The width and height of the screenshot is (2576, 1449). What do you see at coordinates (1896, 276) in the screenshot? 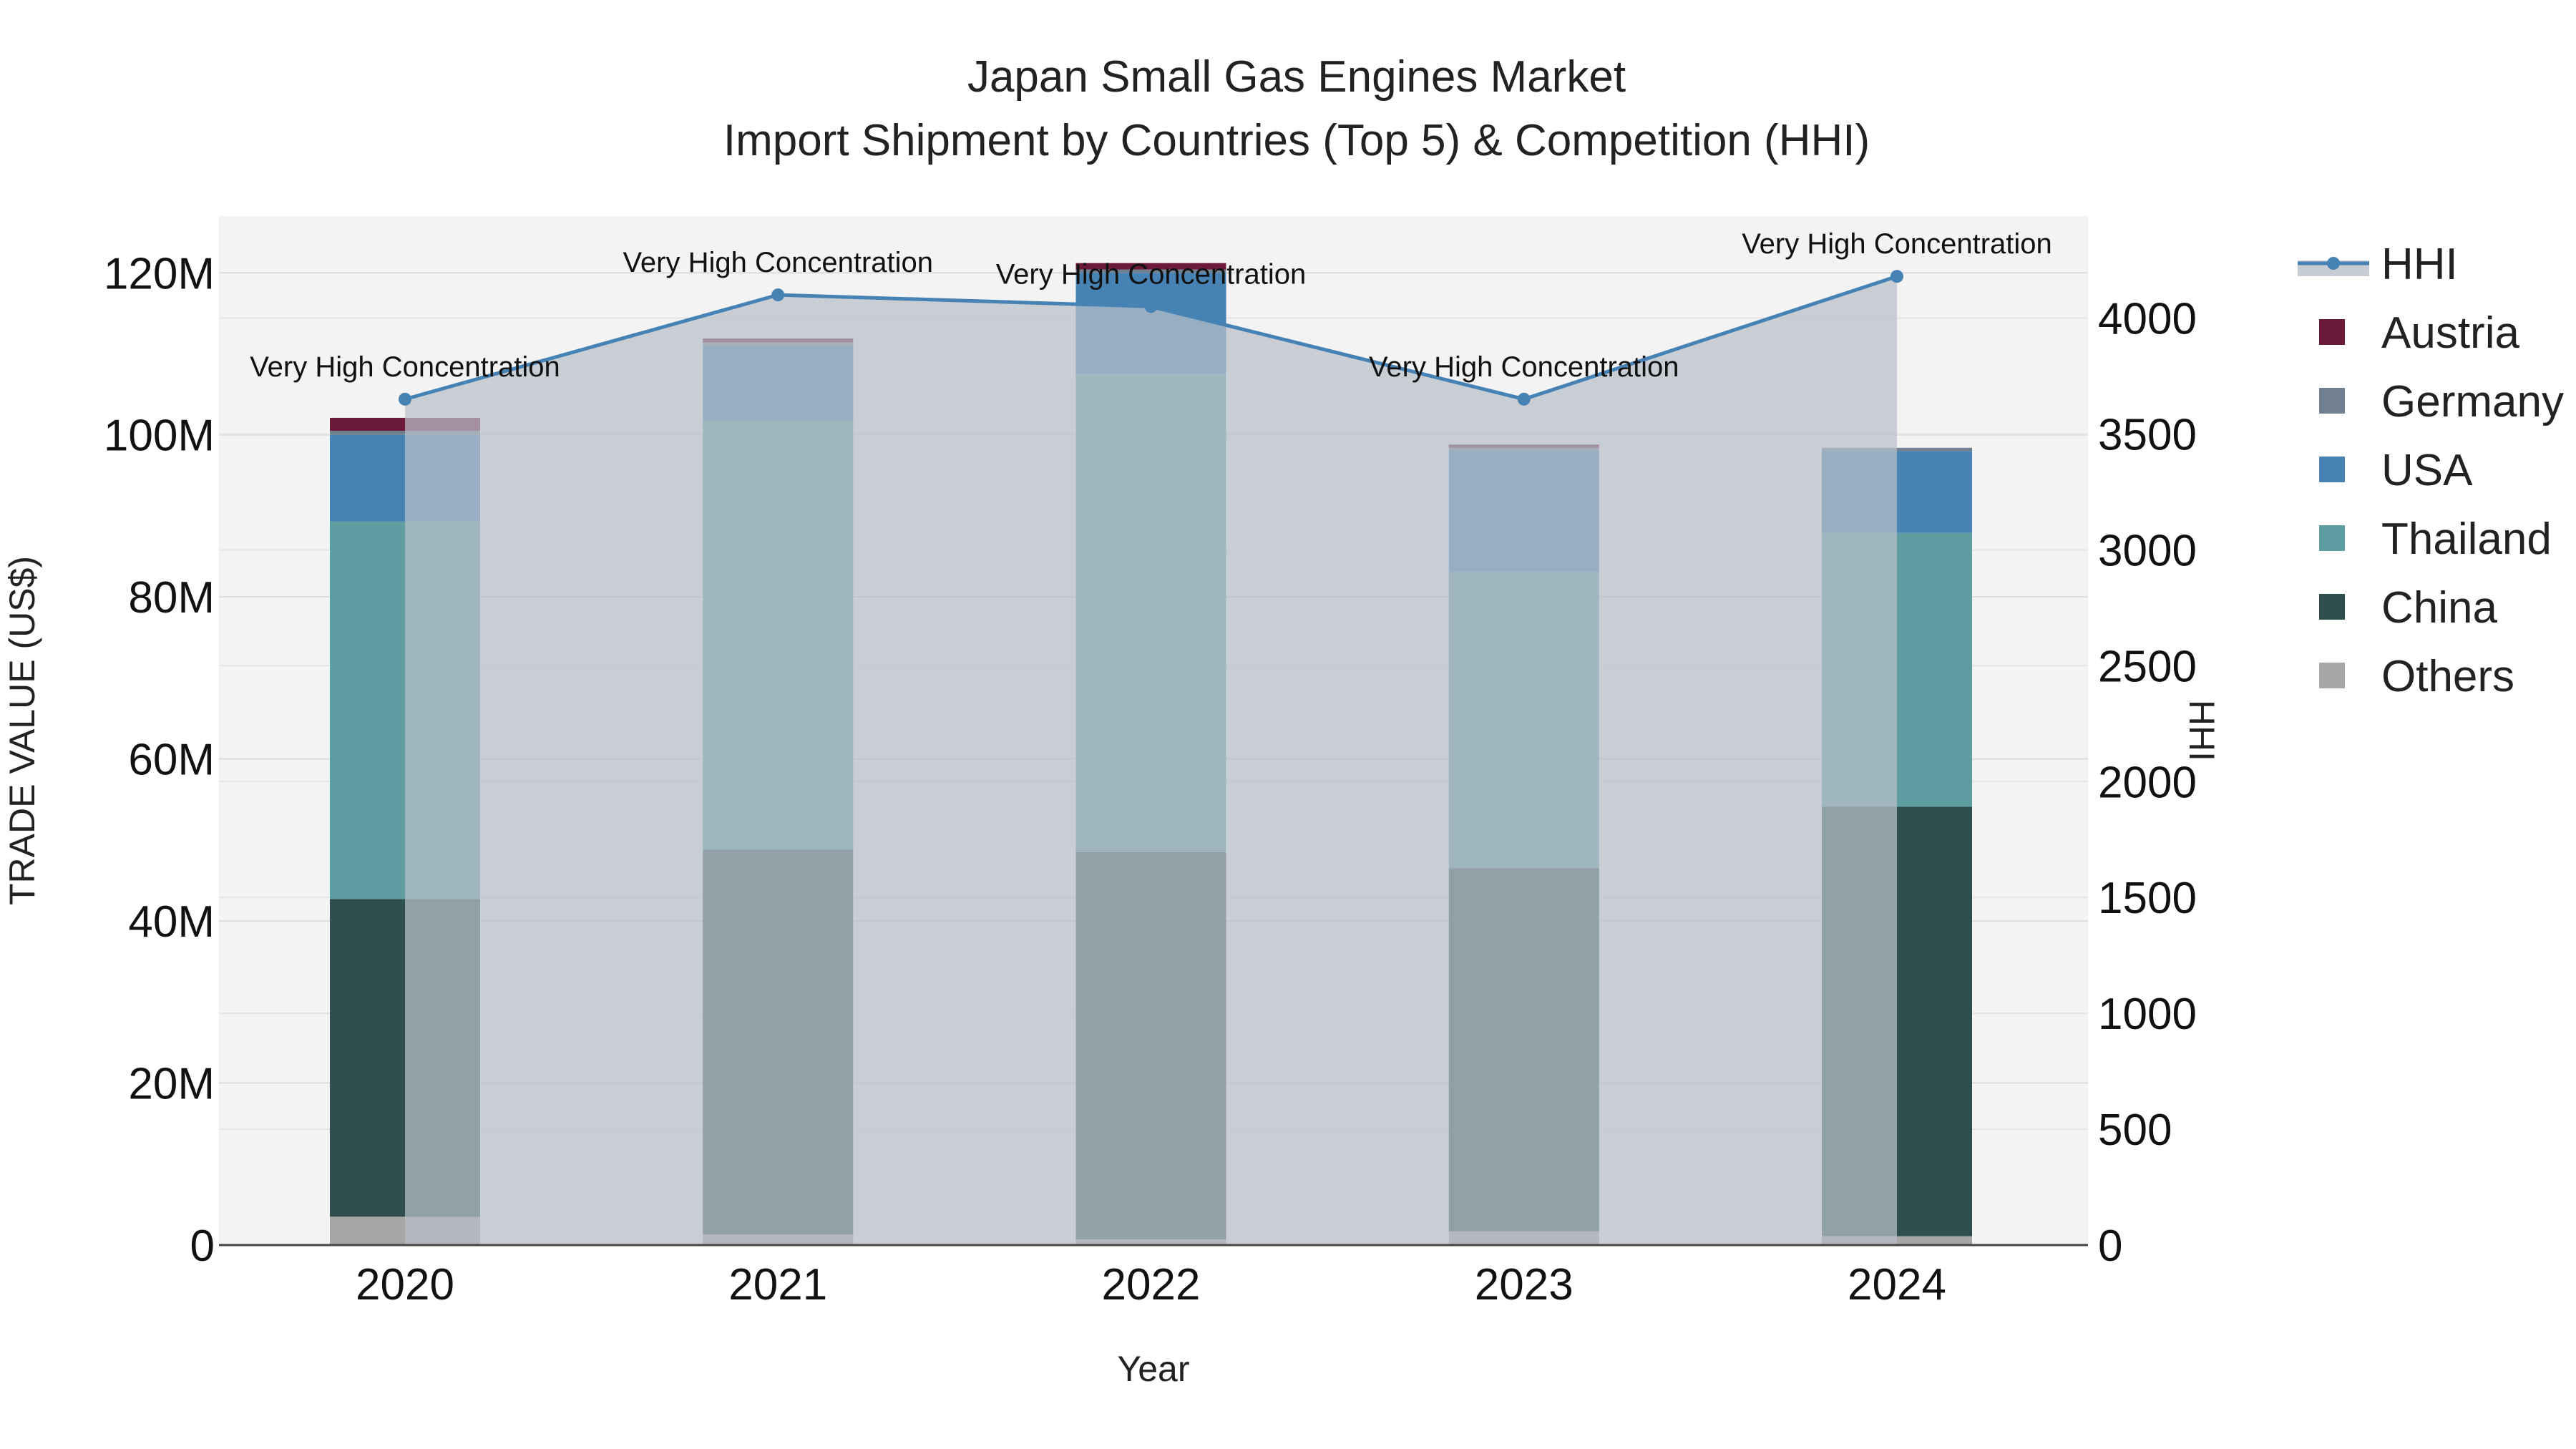
I see `hhi-point-2024` at bounding box center [1896, 276].